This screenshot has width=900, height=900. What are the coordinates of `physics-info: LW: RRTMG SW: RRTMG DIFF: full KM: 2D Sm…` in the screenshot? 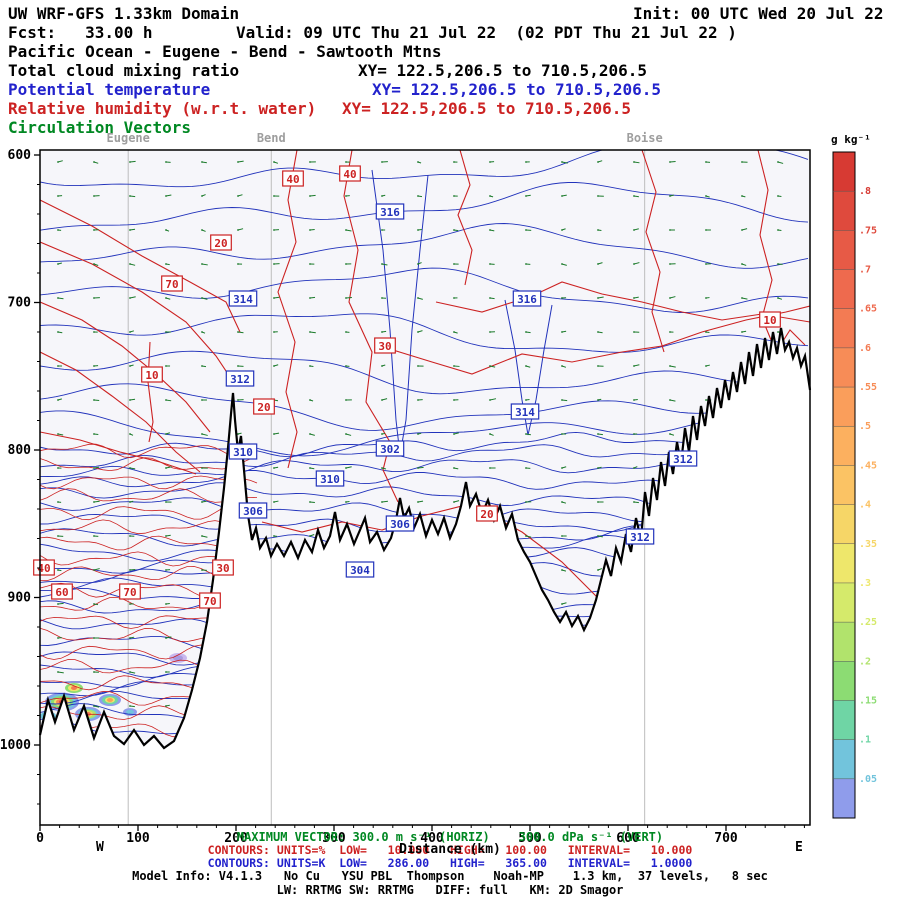 It's located at (450, 890).